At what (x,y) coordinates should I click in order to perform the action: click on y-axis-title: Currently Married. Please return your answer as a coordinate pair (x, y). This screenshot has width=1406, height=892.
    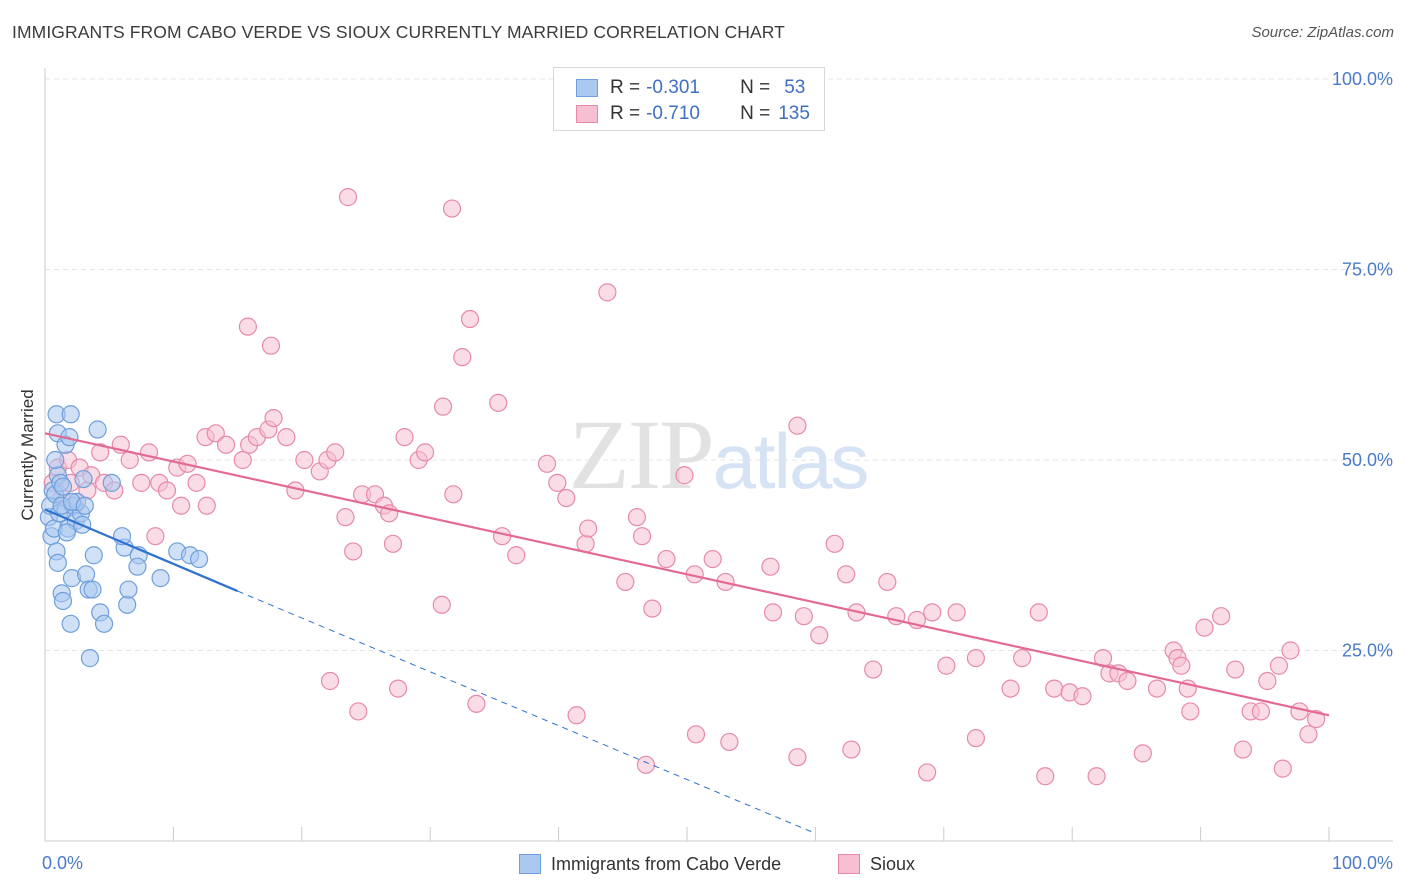
    Looking at the image, I should click on (27, 454).